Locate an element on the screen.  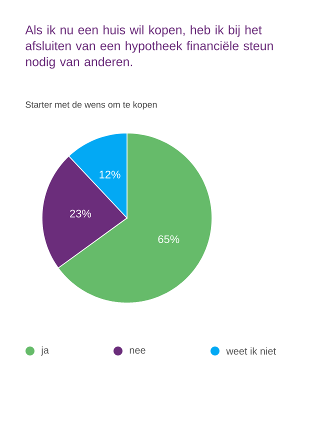
chart-title: Als ik nu een huis wil kopen, heb ik bij het afsluiten van een hypotheek financiële steun nodig van anderen. is located at coordinates (149, 47).